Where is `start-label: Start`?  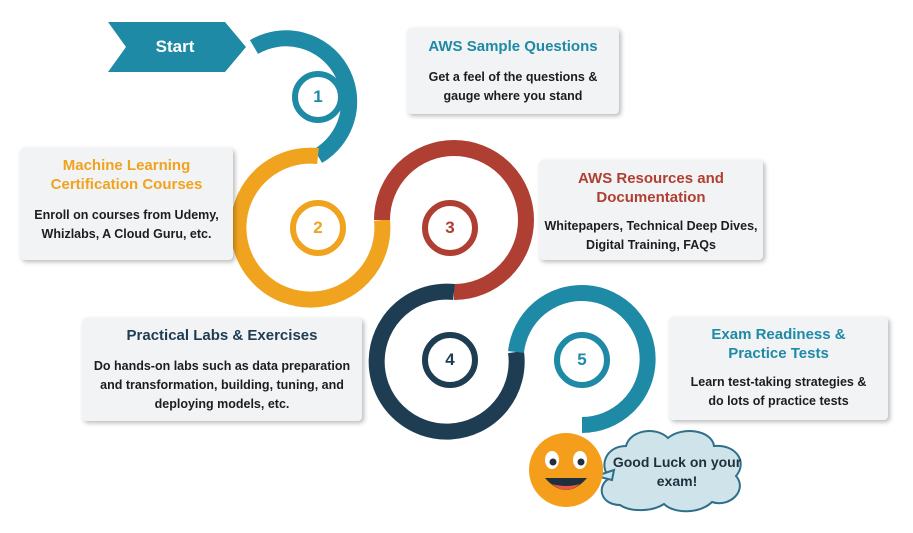
start-label: Start is located at coordinates (175, 46).